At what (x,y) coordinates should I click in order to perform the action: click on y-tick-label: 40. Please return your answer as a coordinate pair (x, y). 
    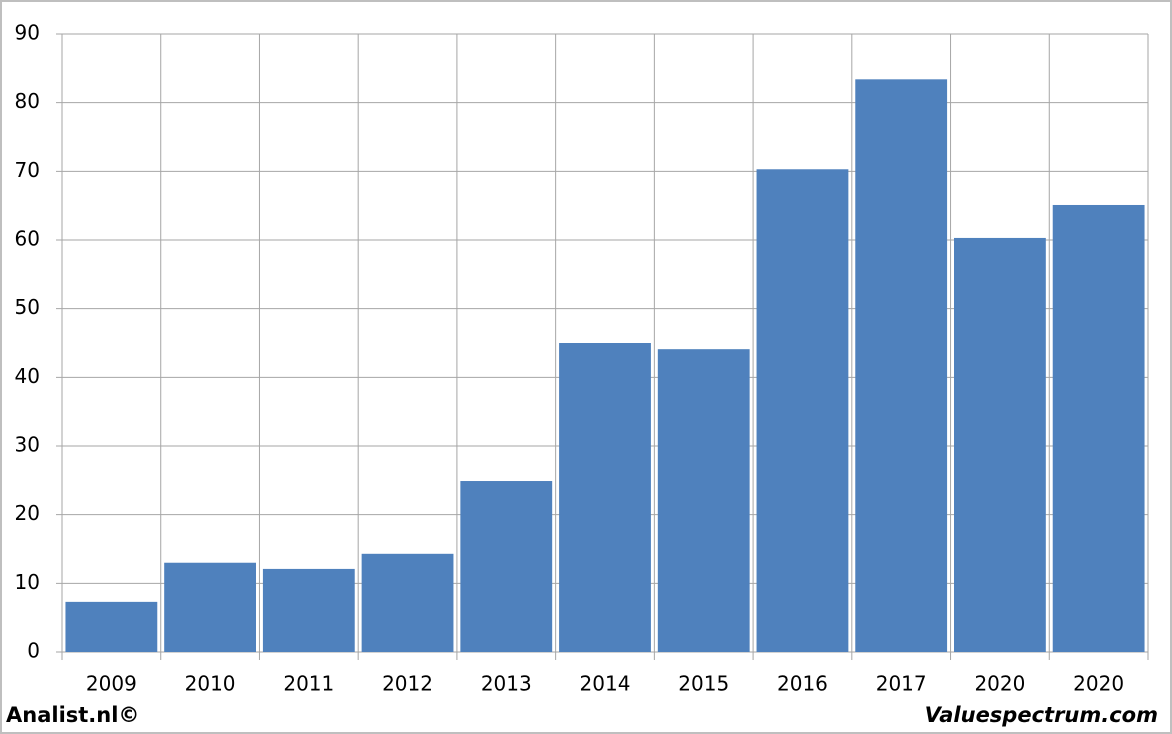
    Looking at the image, I should click on (27, 376).